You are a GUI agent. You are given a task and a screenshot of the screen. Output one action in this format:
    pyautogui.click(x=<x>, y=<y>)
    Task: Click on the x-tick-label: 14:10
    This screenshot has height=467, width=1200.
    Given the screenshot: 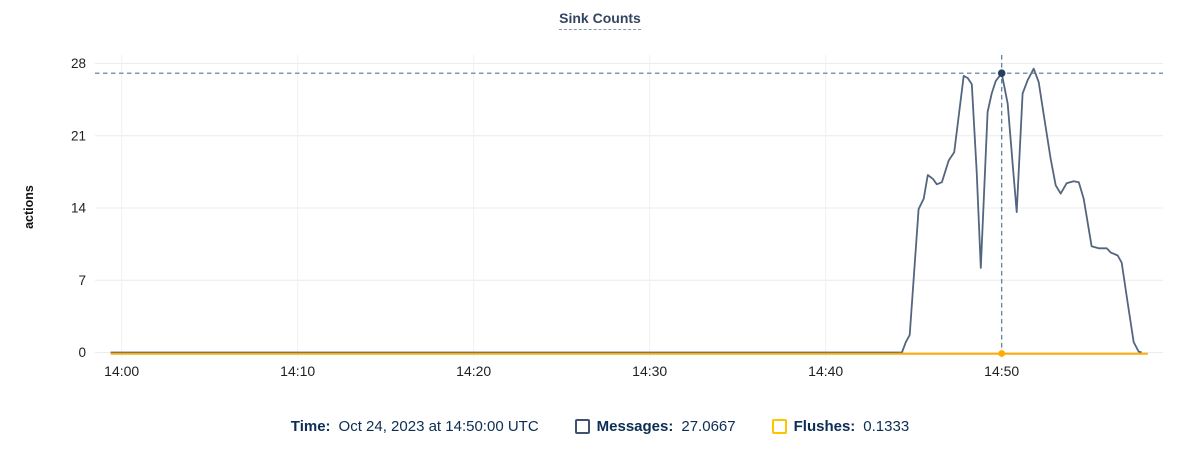 What is the action you would take?
    pyautogui.click(x=297, y=371)
    